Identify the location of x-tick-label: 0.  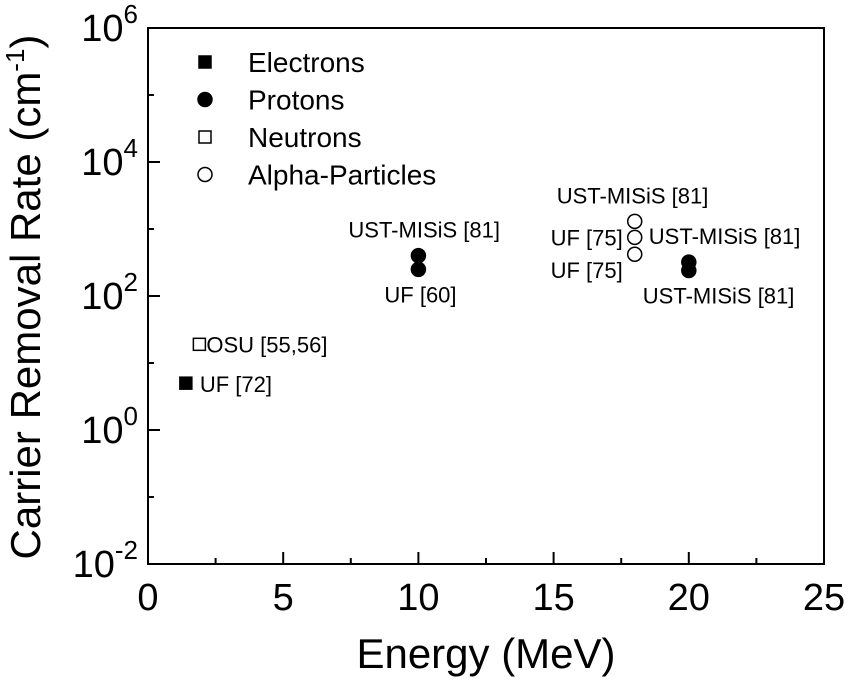
(147, 598).